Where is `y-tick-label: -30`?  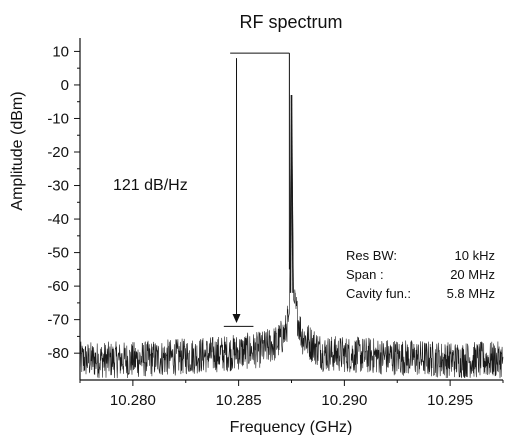 y-tick-label: -30 is located at coordinates (58, 186).